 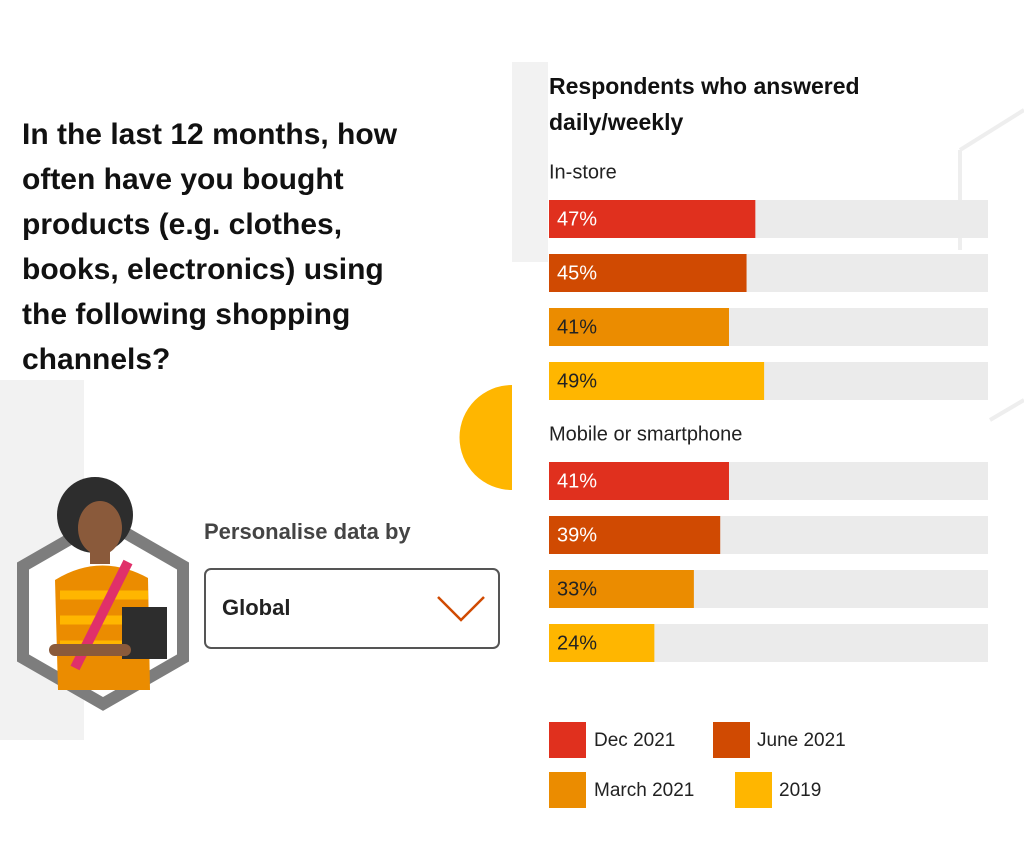 I want to click on group-label: In-store, so click(x=583, y=172).